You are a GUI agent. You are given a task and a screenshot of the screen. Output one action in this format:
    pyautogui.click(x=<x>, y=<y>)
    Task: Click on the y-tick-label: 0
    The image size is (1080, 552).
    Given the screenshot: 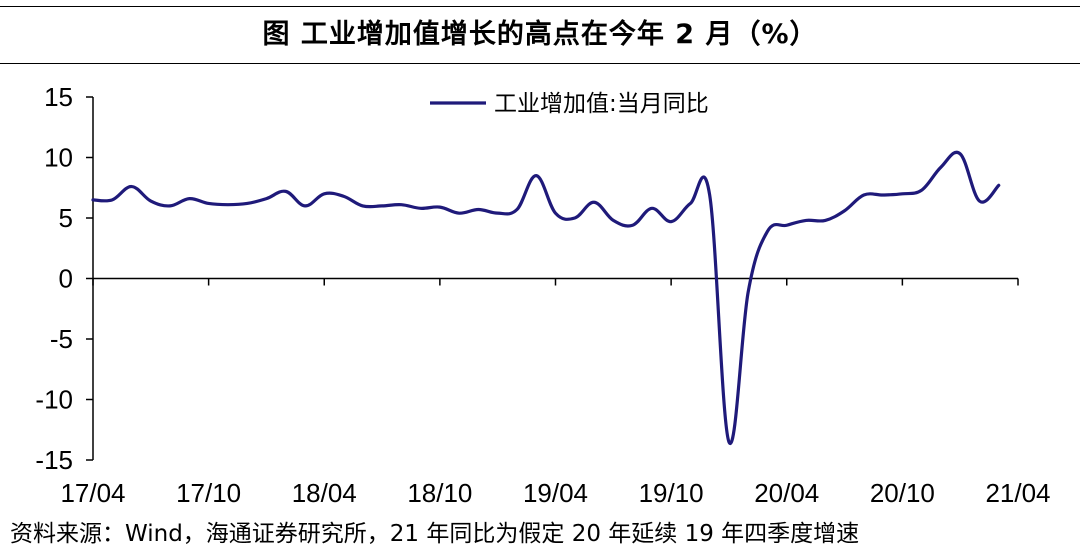 What is the action you would take?
    pyautogui.click(x=66, y=279)
    